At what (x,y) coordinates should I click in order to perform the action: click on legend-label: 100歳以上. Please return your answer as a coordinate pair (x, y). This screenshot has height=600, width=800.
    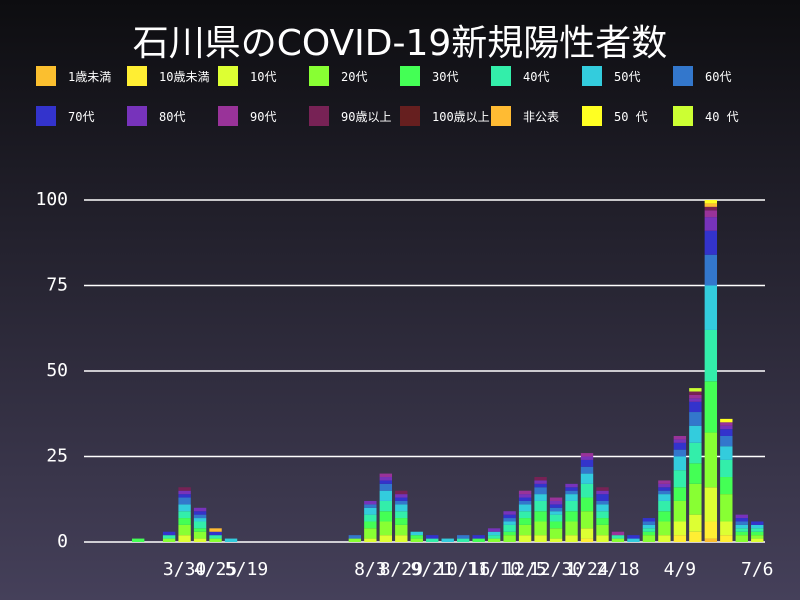
    Looking at the image, I should click on (461, 116).